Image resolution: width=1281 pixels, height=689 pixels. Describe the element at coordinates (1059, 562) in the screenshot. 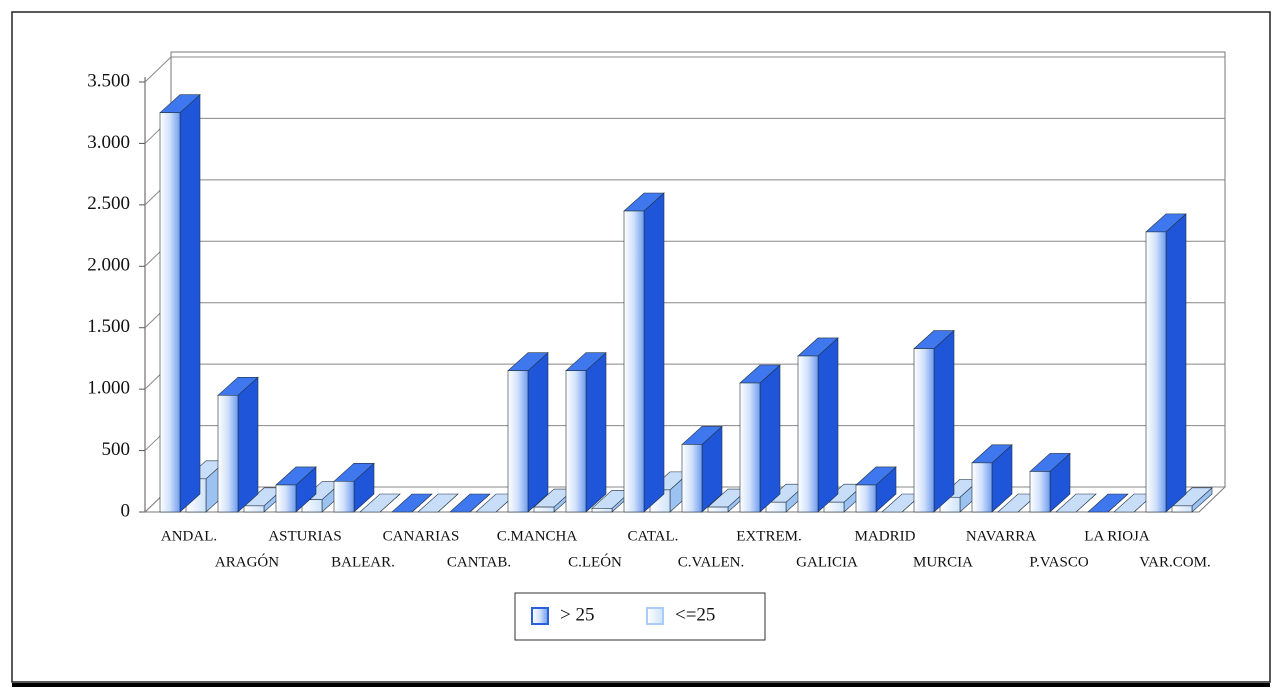

I see `x-tick-label: P.VASCO` at that location.